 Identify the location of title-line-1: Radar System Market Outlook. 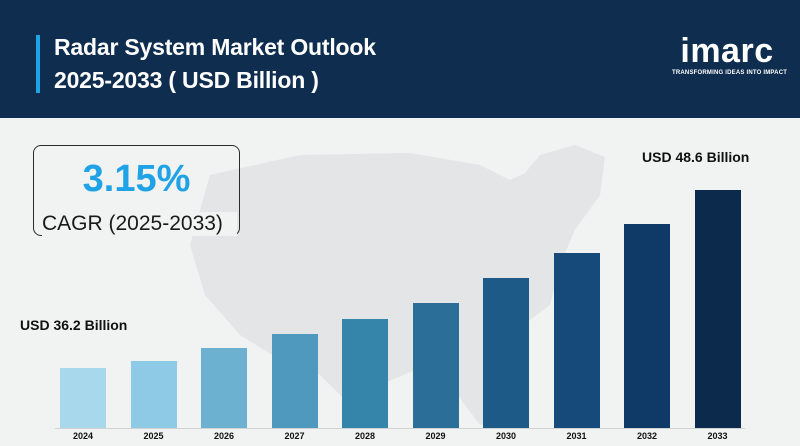
(215, 47).